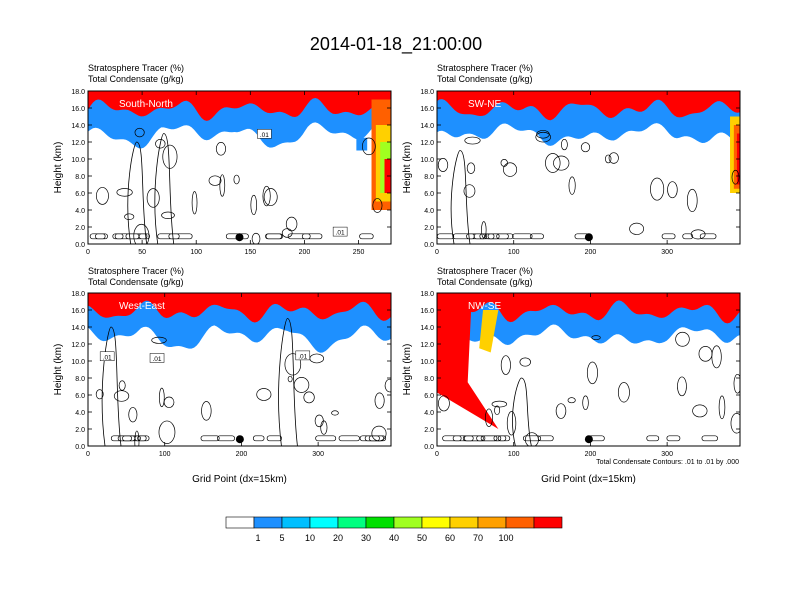  What do you see at coordinates (338, 538) in the screenshot?
I see `colorbar-label: 20` at bounding box center [338, 538].